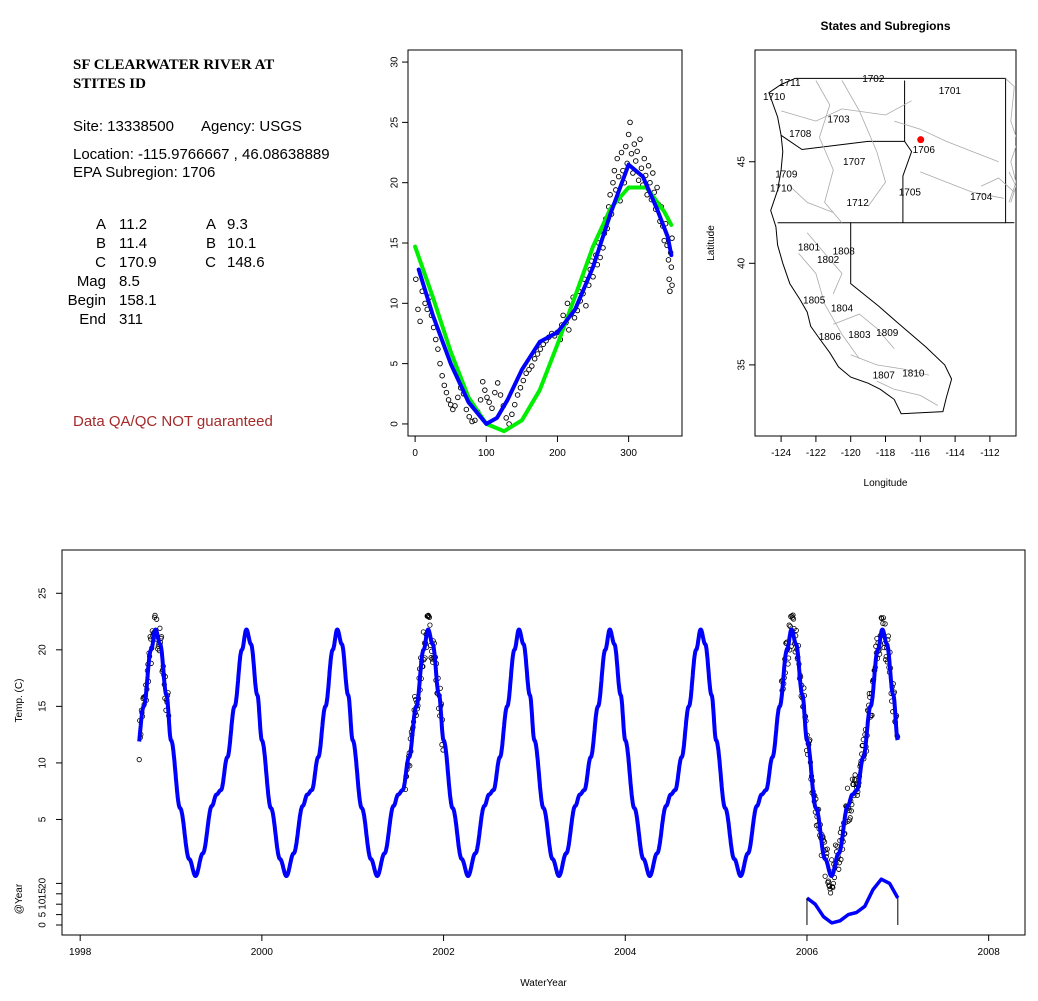 This screenshot has width=1038, height=1001. I want to click on x-tick-label: 200, so click(557, 453).